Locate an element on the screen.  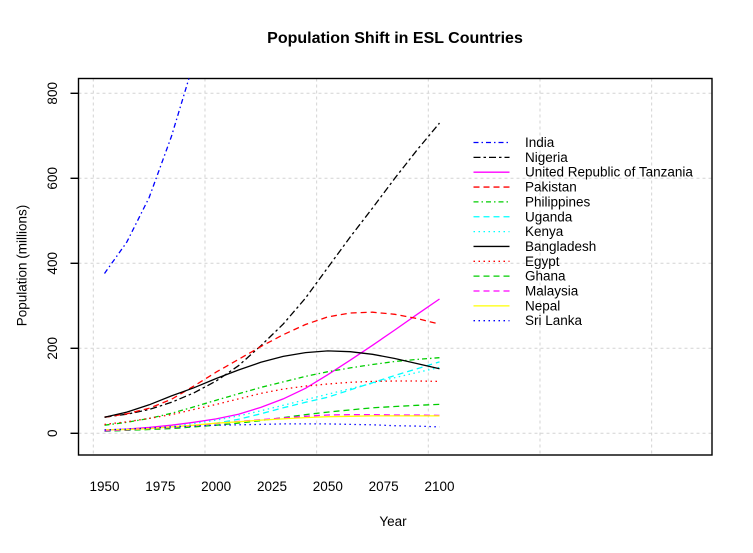
series-ghana is located at coordinates (272, 417).